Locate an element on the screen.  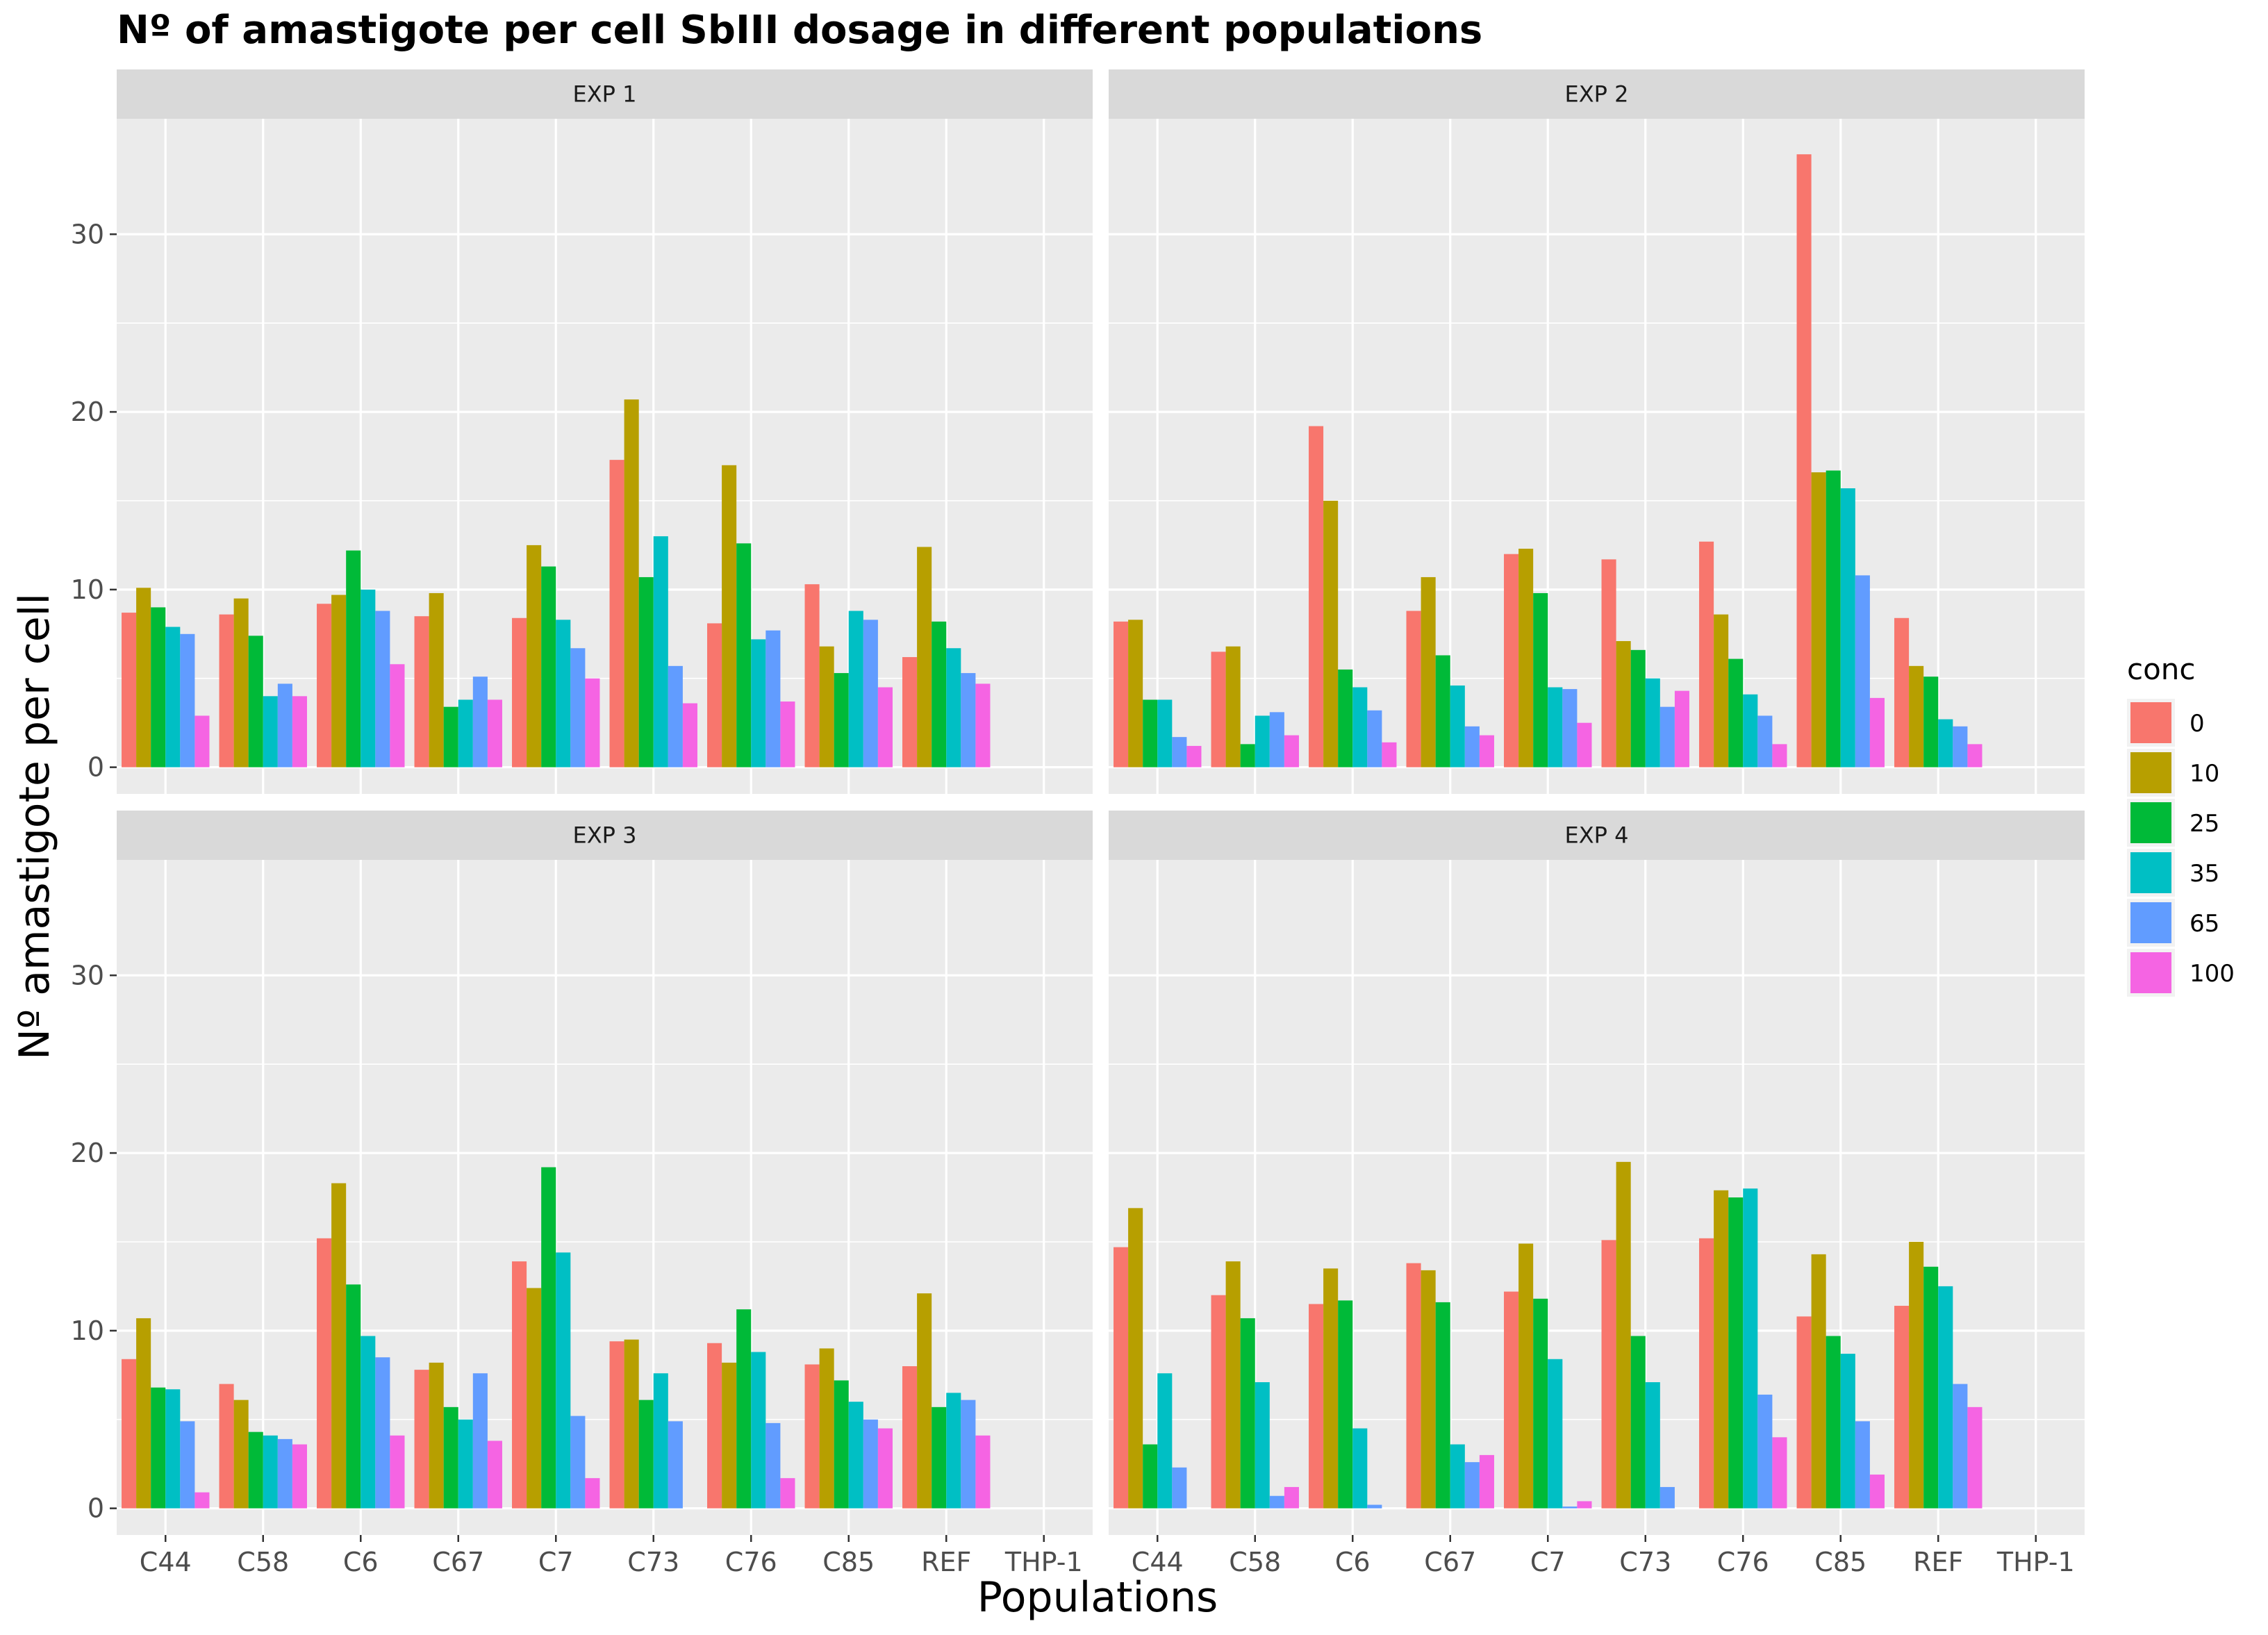
x-tick-label: REF is located at coordinates (1938, 1562).